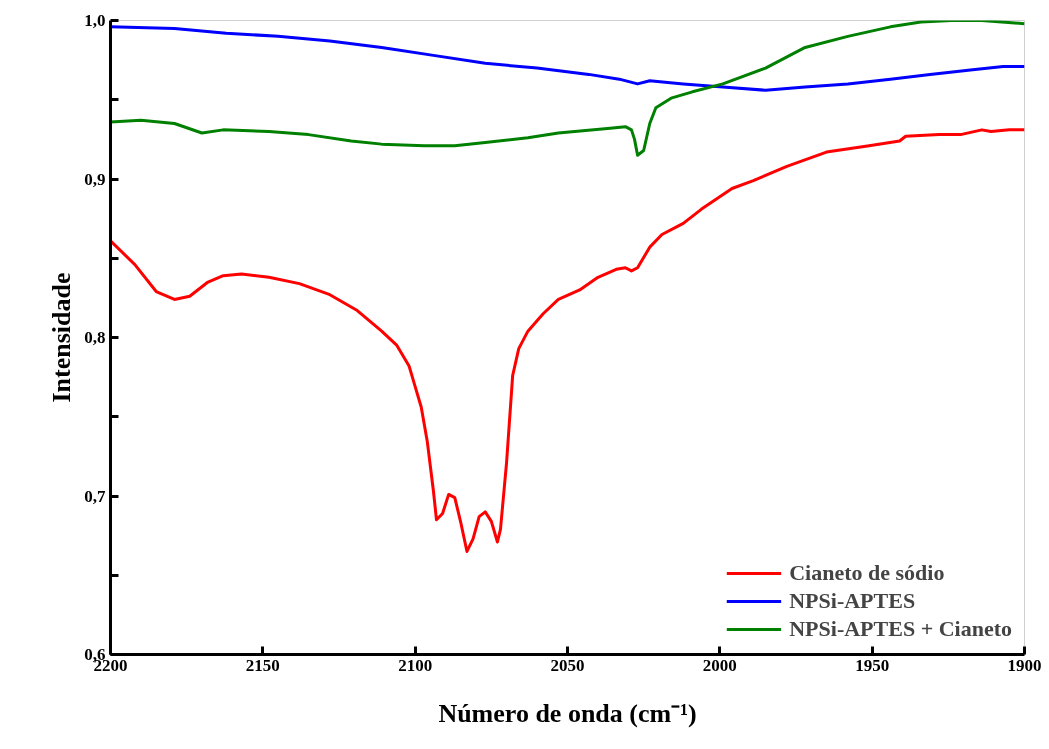  What do you see at coordinates (95, 496) in the screenshot?
I see `y-tick-label: 0,7` at bounding box center [95, 496].